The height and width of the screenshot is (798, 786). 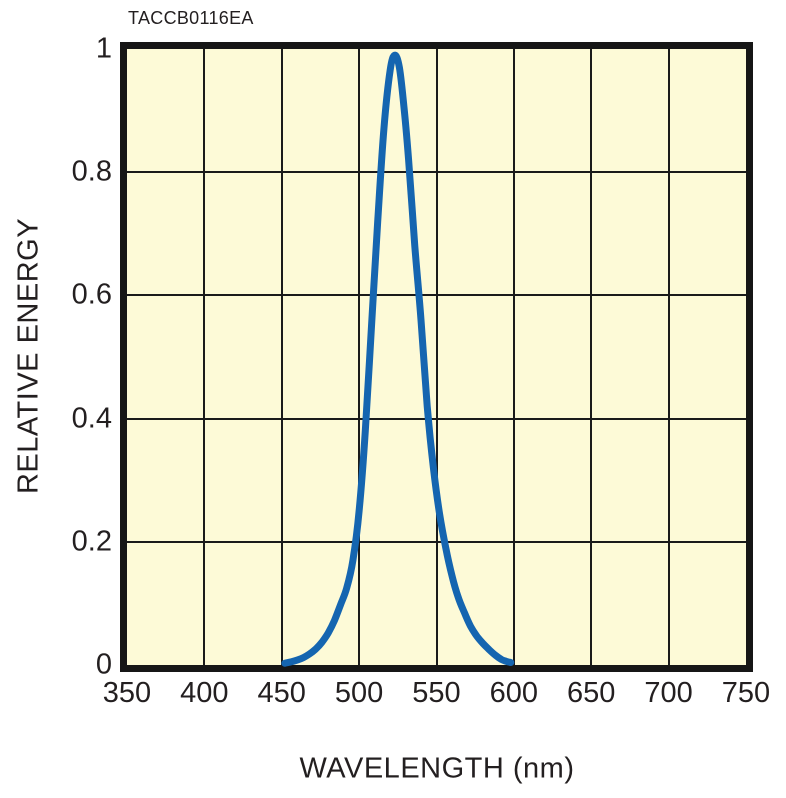 What do you see at coordinates (437, 768) in the screenshot?
I see `x-axis-title: WAVELENGTH (nm)` at bounding box center [437, 768].